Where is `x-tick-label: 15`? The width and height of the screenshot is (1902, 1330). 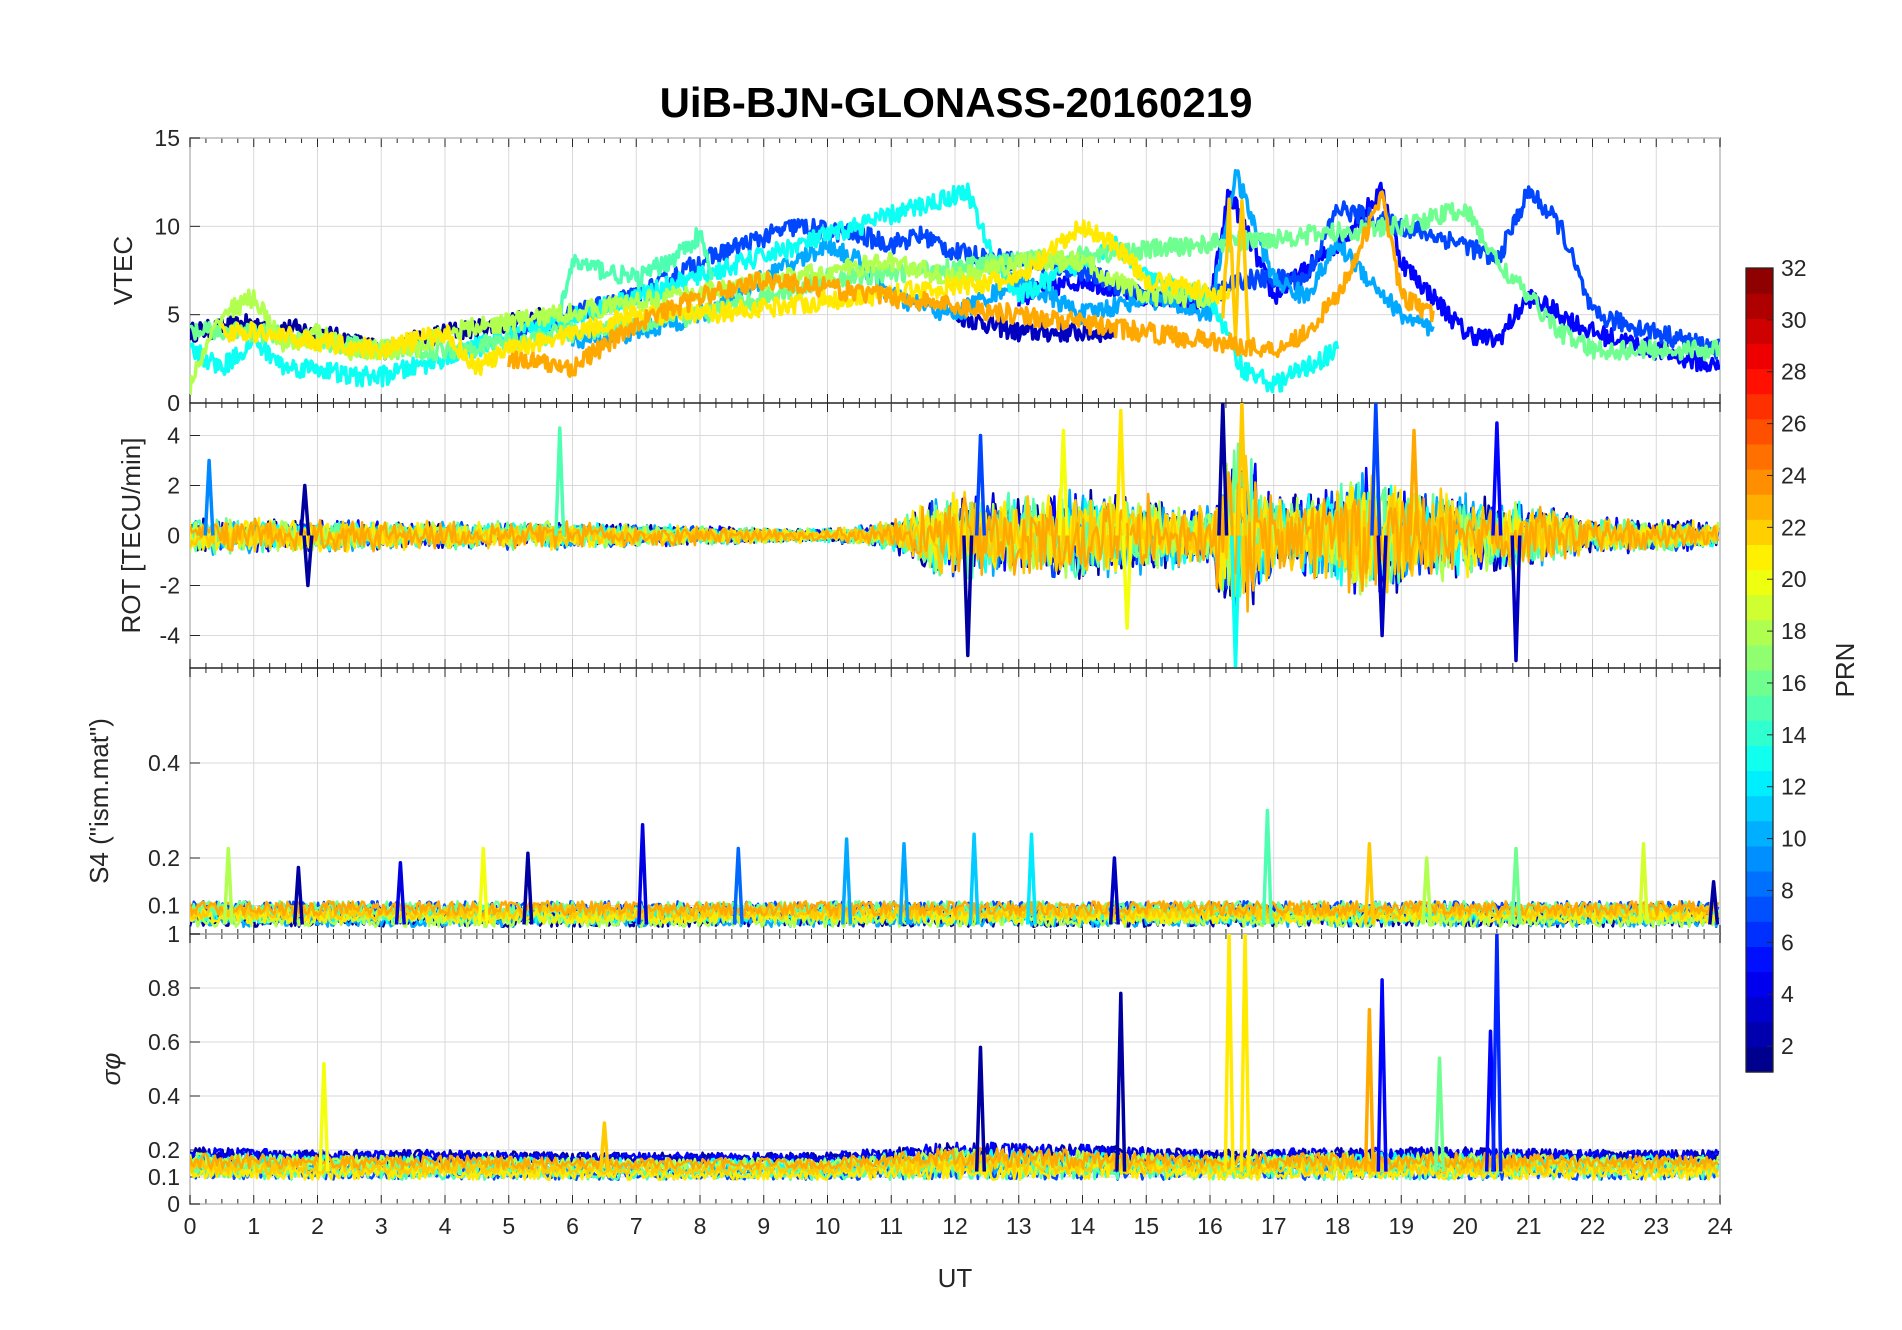
x-tick-label: 15 is located at coordinates (1146, 1226).